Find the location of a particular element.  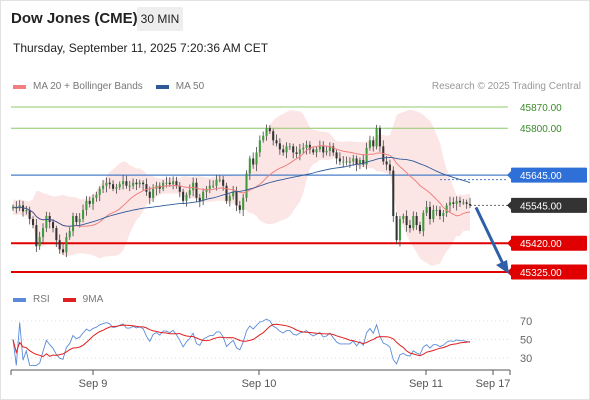

level-box-45325.00 is located at coordinates (549, 272).